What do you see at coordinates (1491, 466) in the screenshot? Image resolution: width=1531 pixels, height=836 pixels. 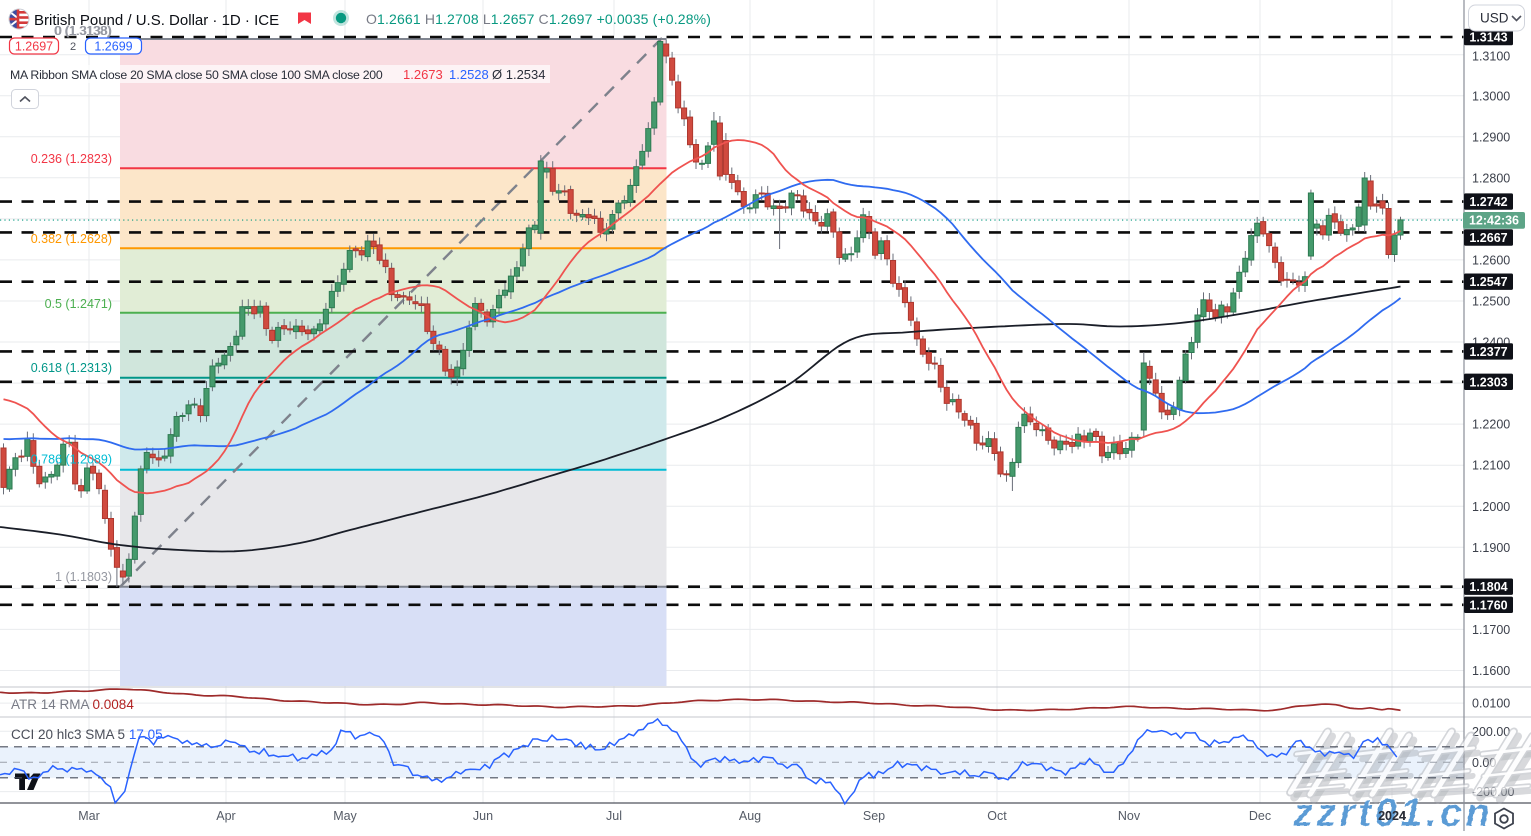 I see `svg-text: 1.2100` at bounding box center [1491, 466].